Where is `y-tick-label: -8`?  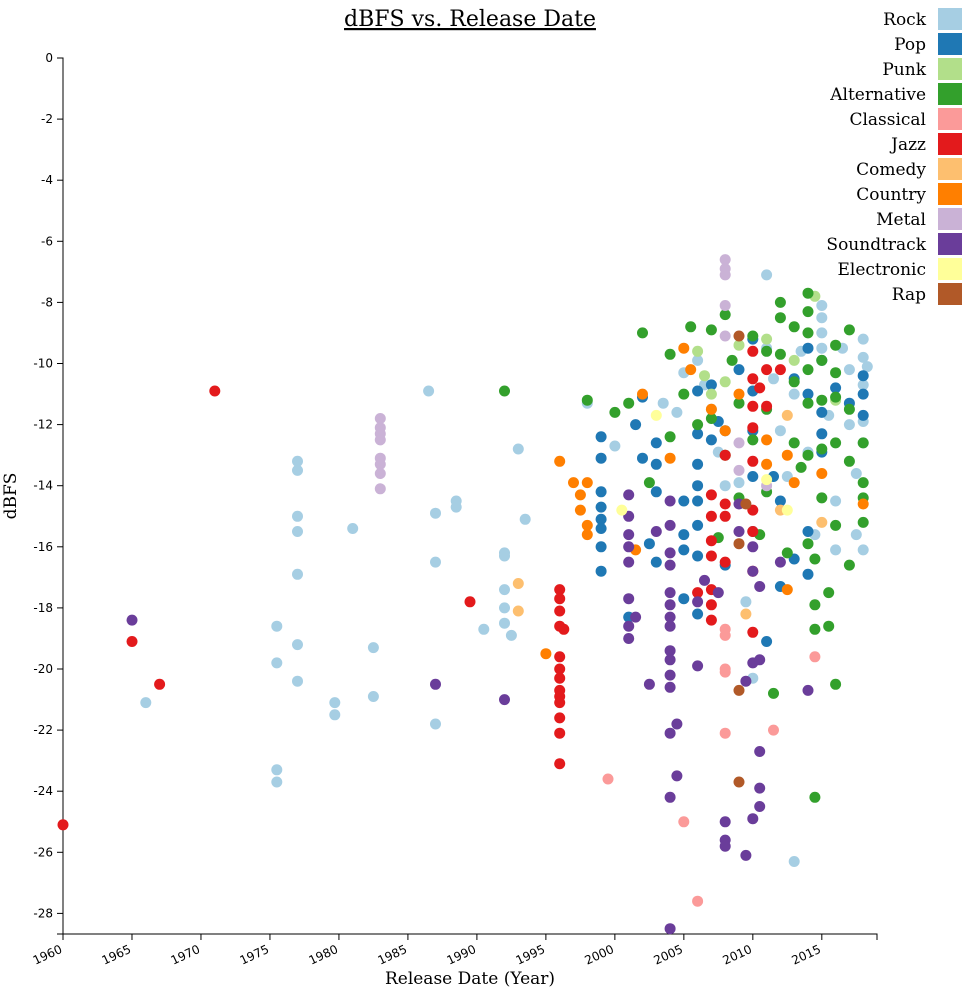
y-tick-label: -8 is located at coordinates (47, 302).